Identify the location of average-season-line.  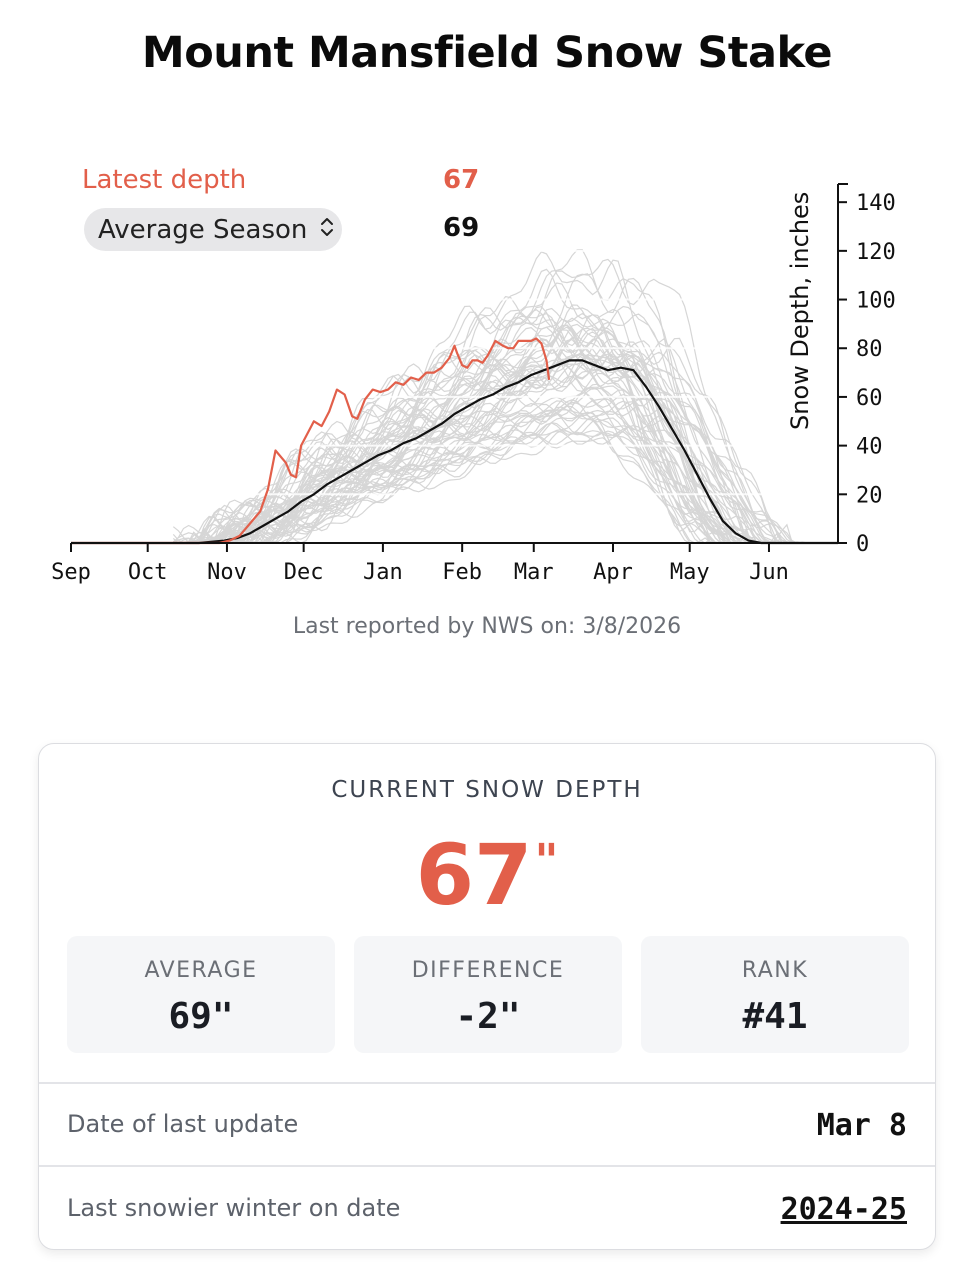
(454, 452).